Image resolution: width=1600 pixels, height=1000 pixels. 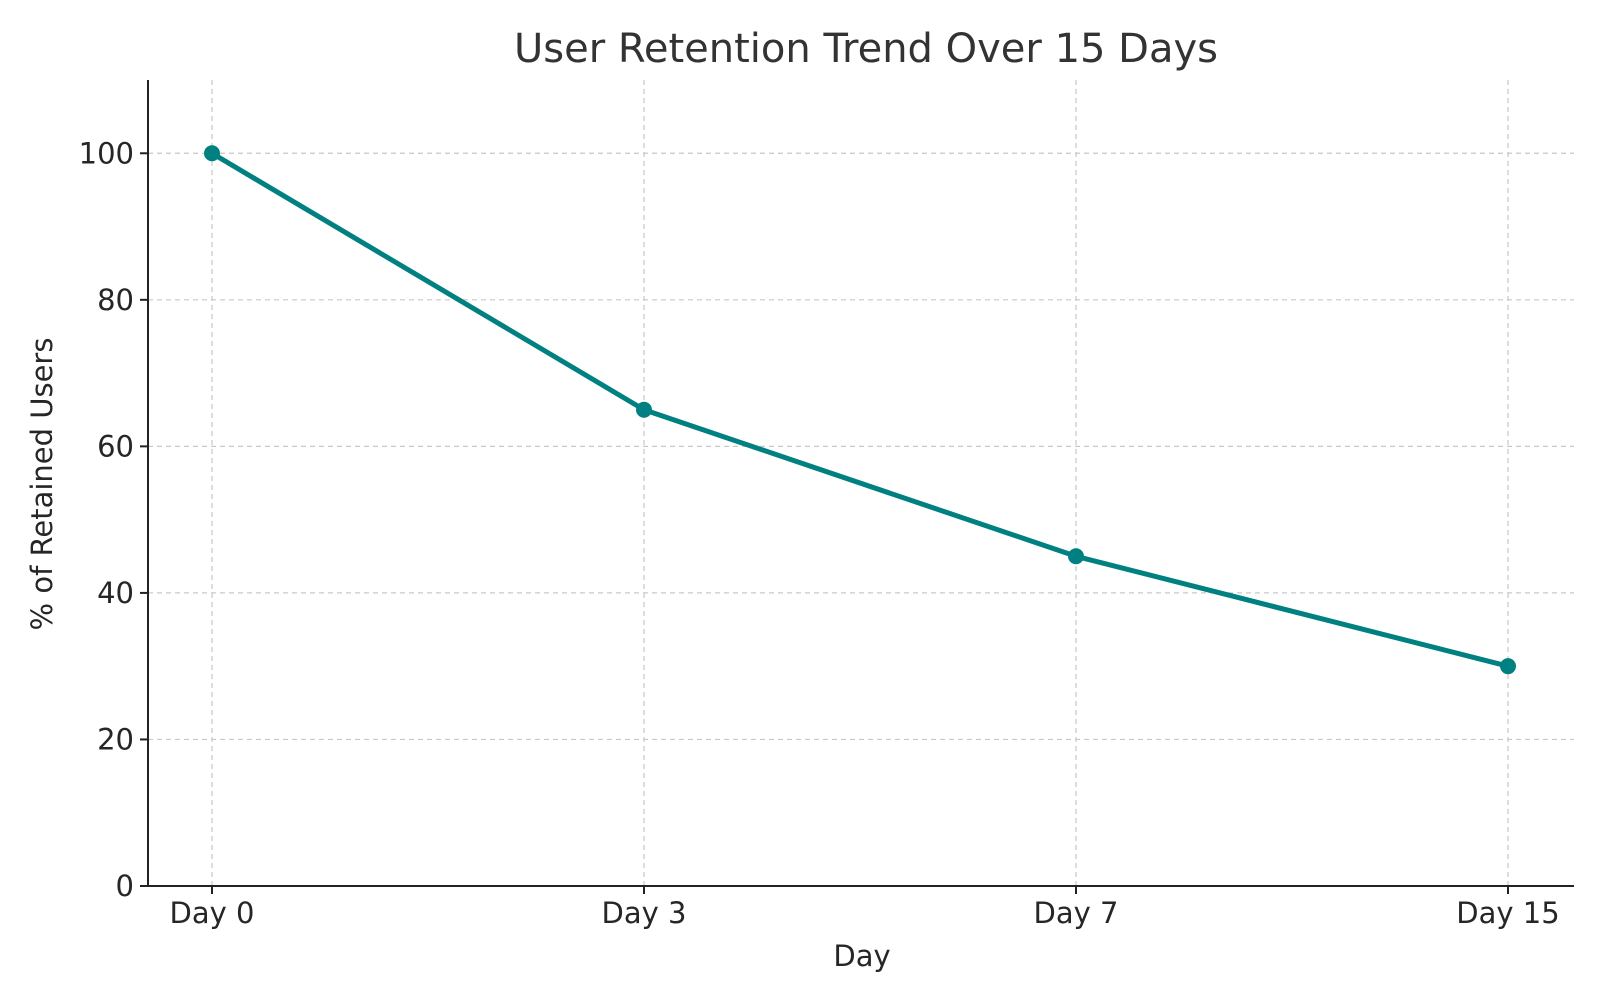 What do you see at coordinates (1507, 913) in the screenshot?
I see `x-tick-label: Day 15` at bounding box center [1507, 913].